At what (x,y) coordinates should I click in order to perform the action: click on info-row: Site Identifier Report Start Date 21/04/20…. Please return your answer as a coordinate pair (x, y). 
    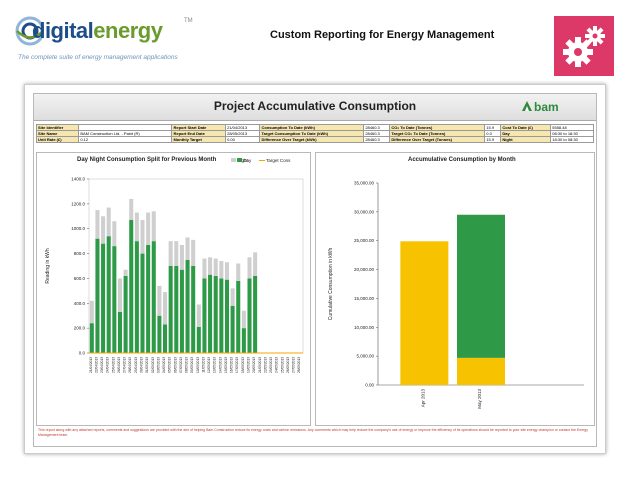
    Looking at the image, I should click on (314, 127).